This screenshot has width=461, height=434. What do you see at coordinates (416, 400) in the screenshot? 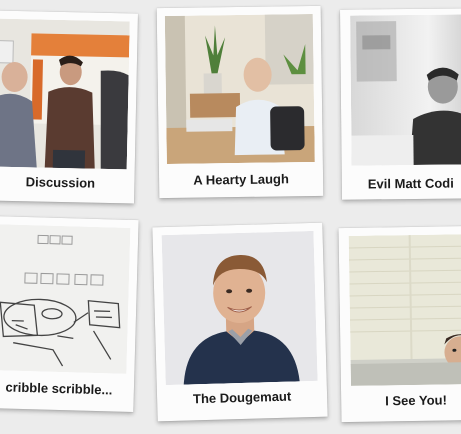
I see `photo-caption: I See You!` at bounding box center [416, 400].